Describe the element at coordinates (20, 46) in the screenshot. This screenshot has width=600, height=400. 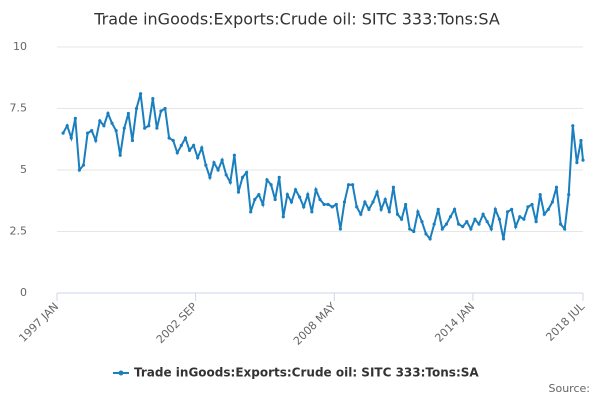
I see `y-tick-label: 10` at that location.